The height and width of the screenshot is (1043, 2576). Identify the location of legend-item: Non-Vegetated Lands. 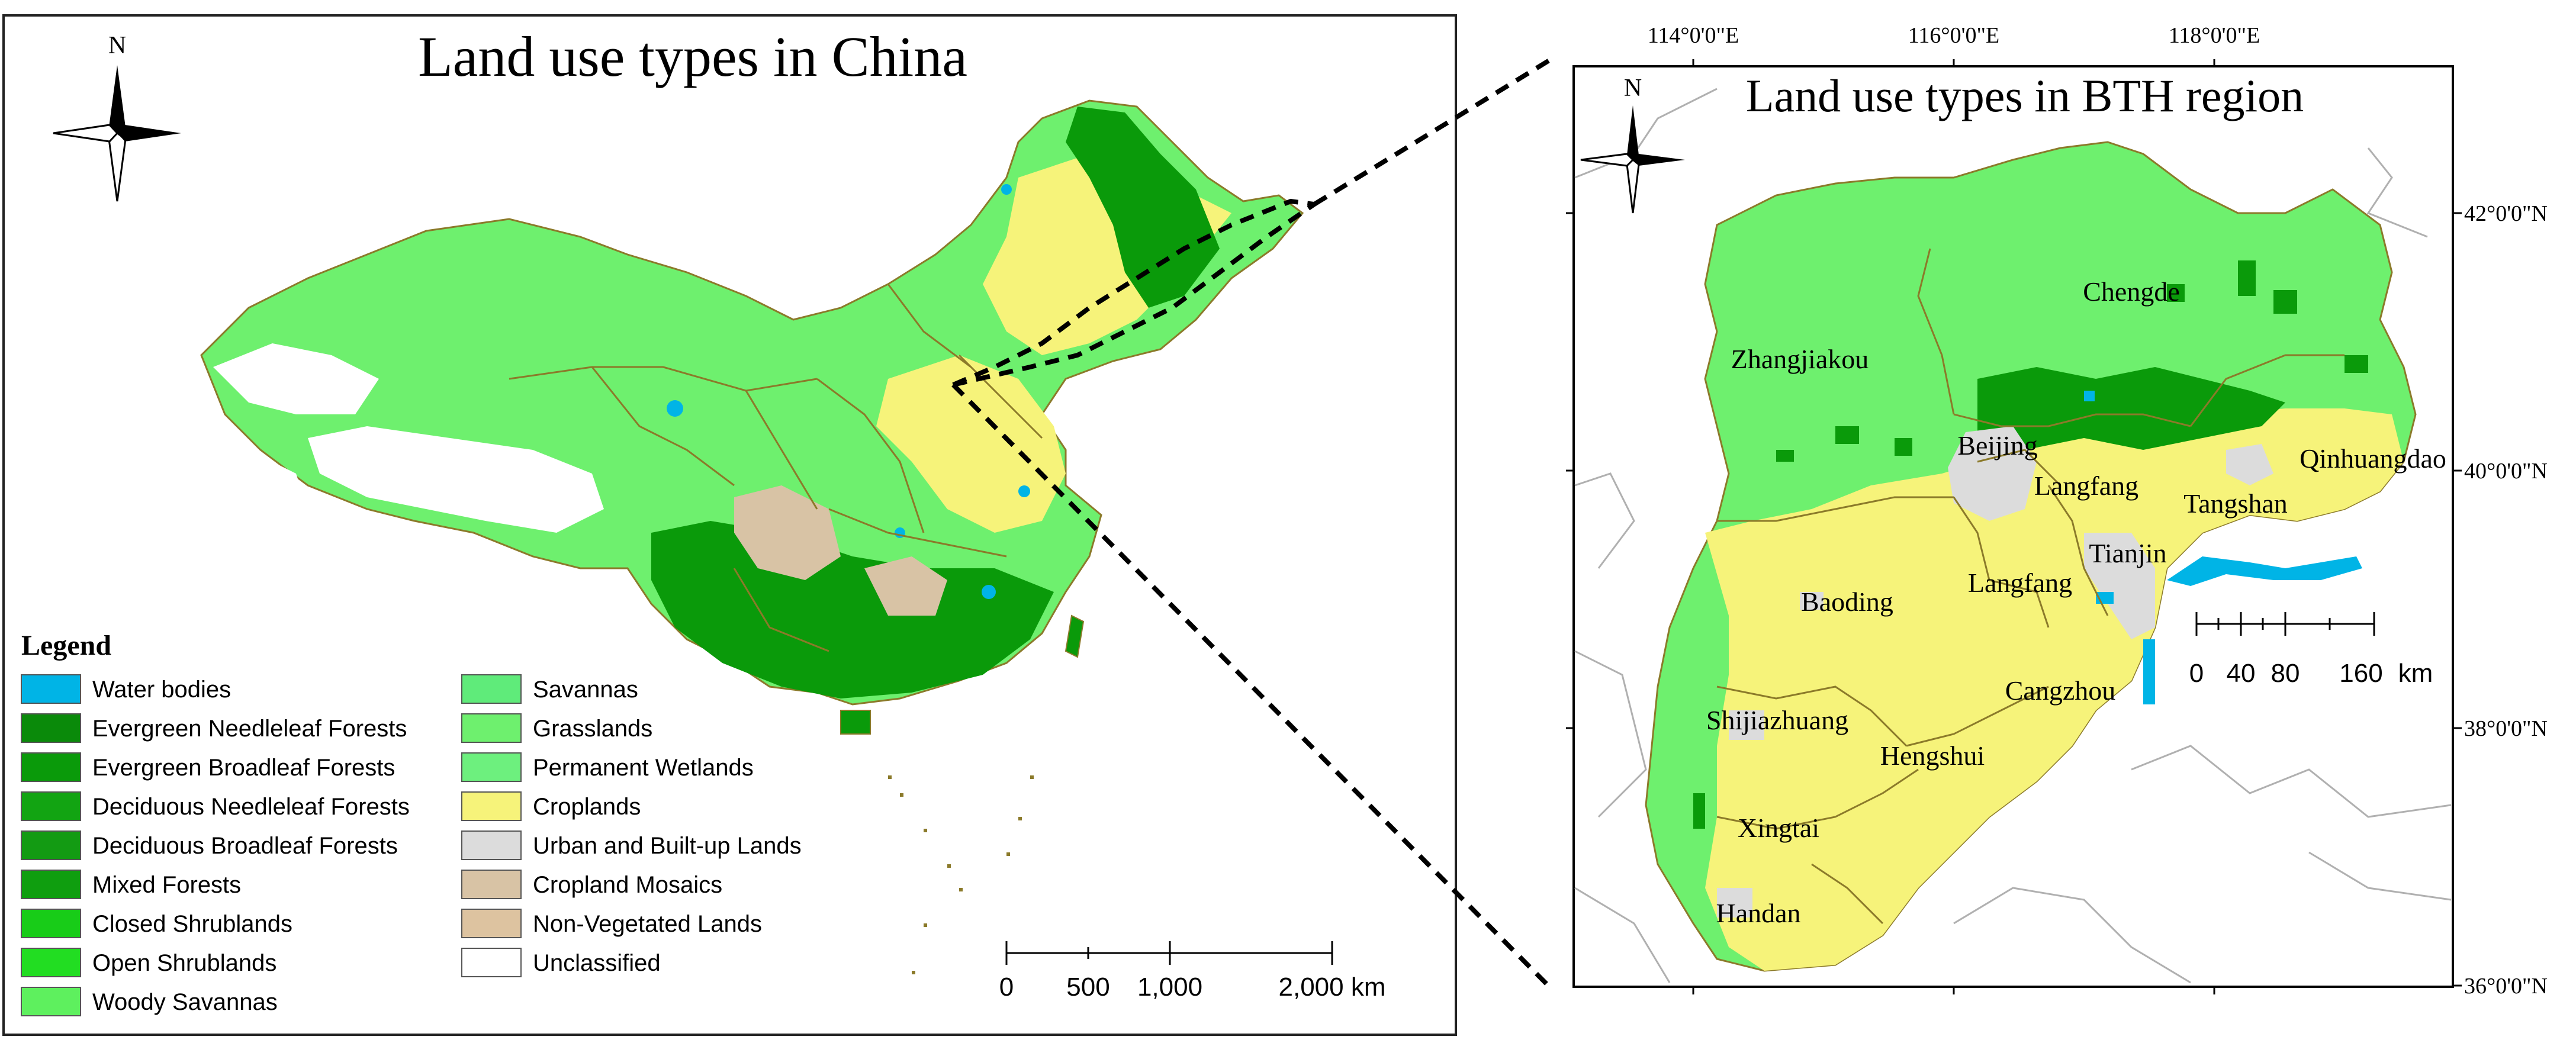
(611, 924).